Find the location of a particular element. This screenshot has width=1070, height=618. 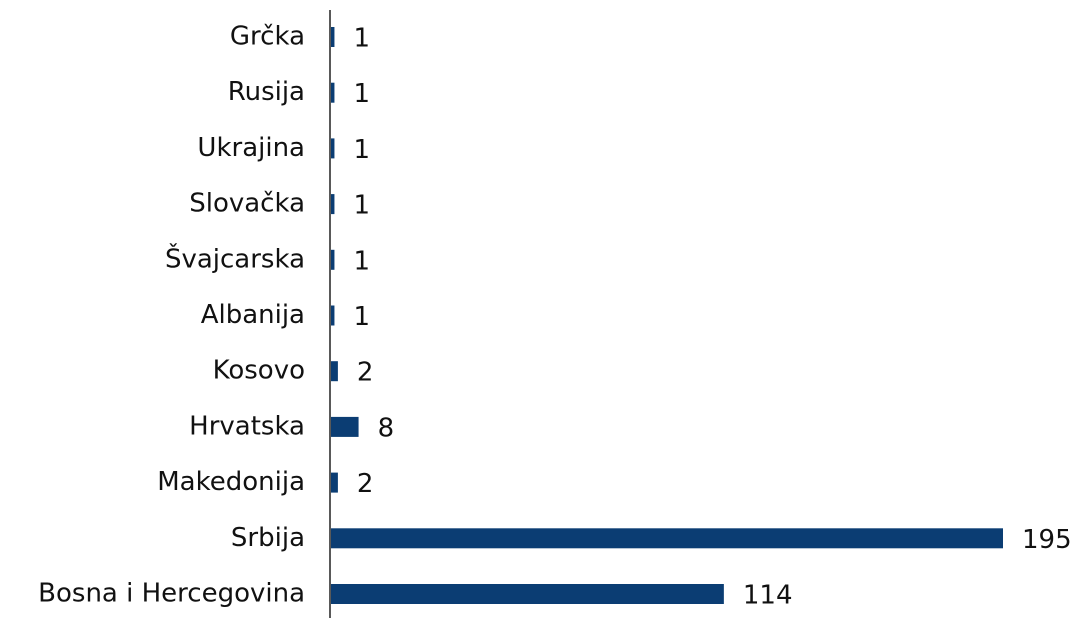

y-tick-label: Hrvatska is located at coordinates (247, 426).